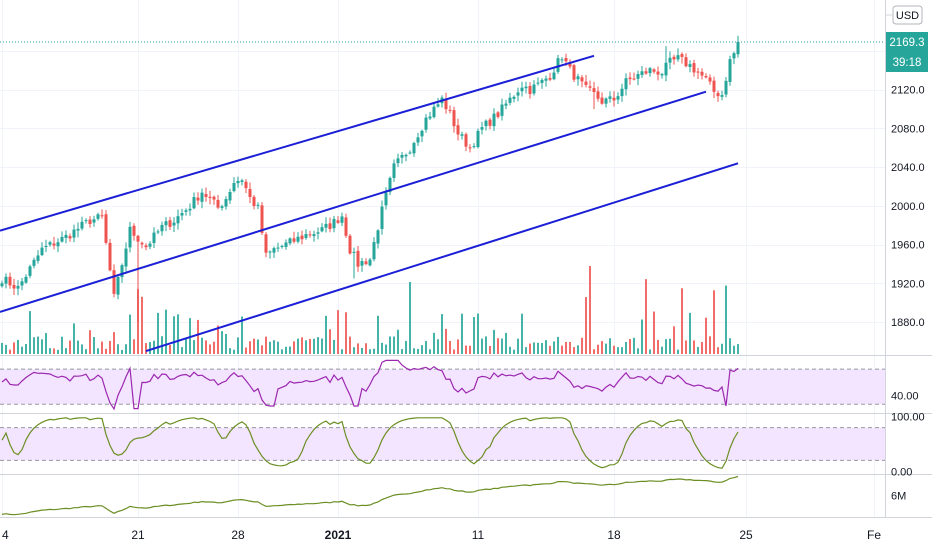  Describe the element at coordinates (908, 91) in the screenshot. I see `price-axis-label: 2120.0` at that location.